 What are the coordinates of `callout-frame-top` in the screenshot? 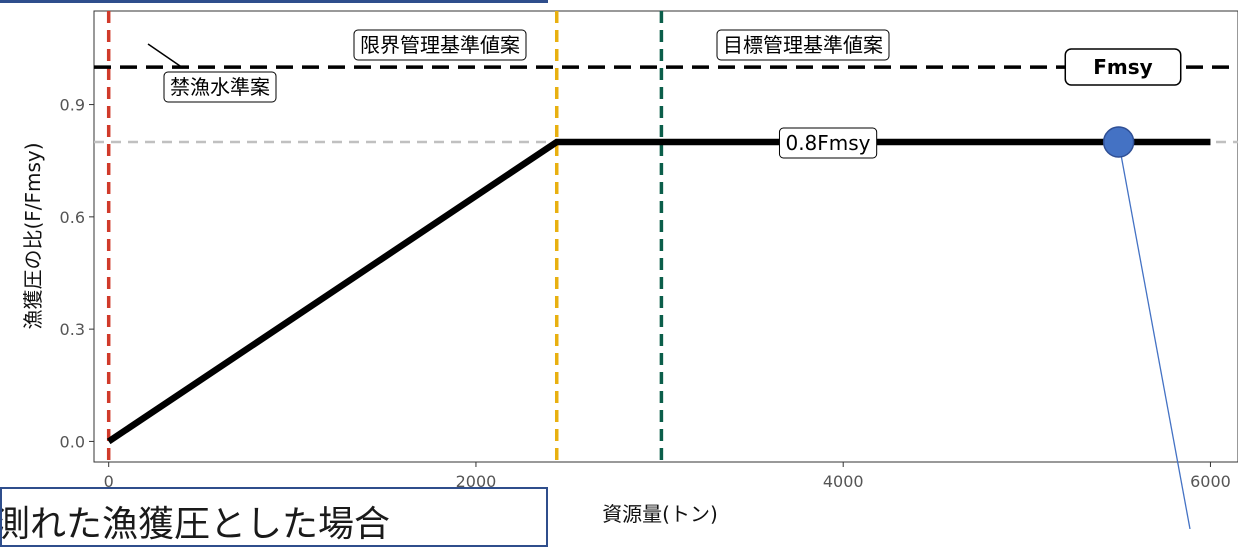 It's located at (274, 1).